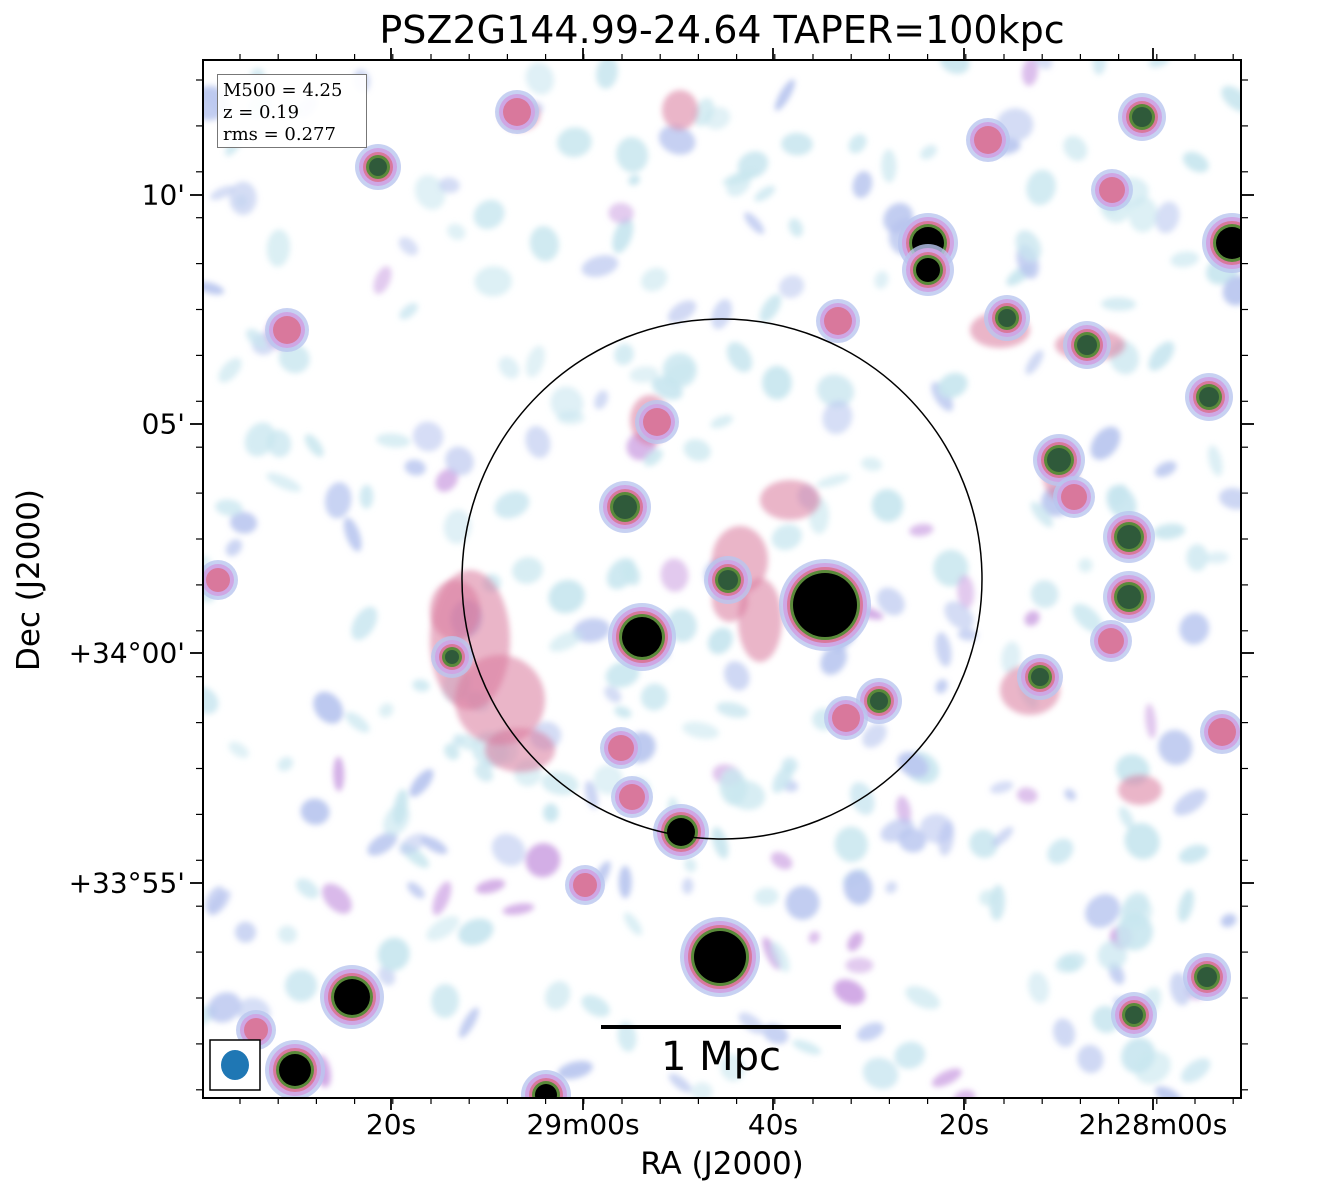 Image resolution: width=1321 pixels, height=1200 pixels. Describe the element at coordinates (1153, 1124) in the screenshot. I see `x-tick-label: 2h28m00s` at that location.